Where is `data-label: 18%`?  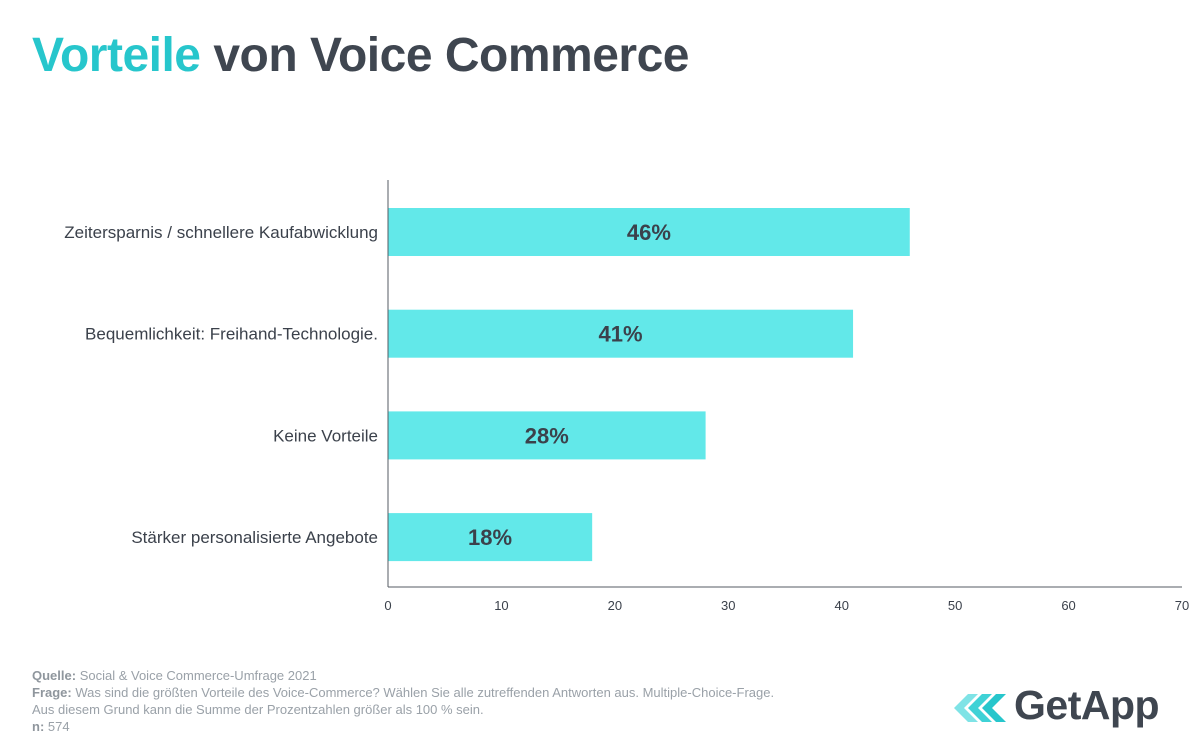
data-label: 18% is located at coordinates (490, 537).